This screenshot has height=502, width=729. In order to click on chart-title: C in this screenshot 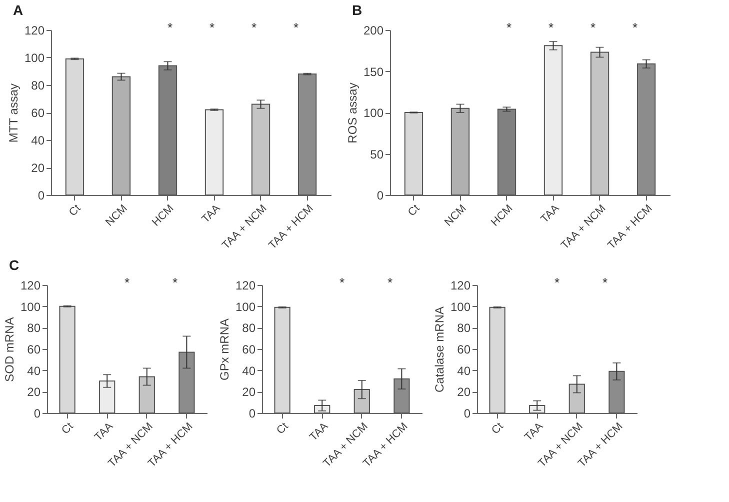, I will do `click(14, 265)`.